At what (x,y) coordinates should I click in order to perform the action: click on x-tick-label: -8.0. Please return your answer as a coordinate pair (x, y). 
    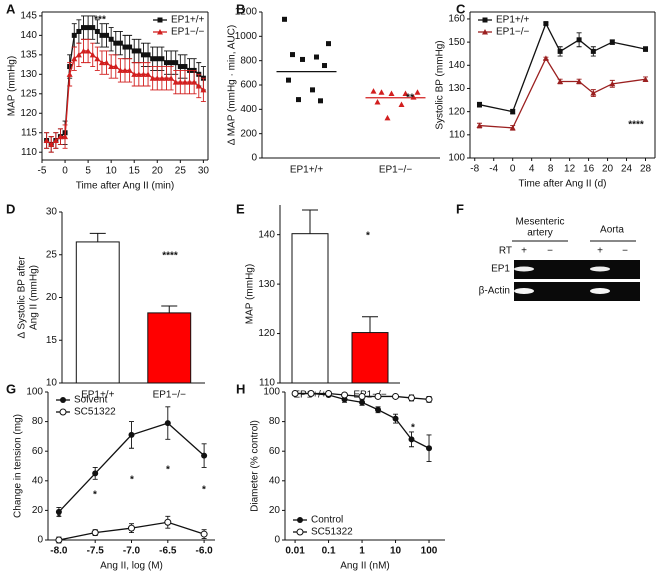
    Looking at the image, I should click on (59, 551).